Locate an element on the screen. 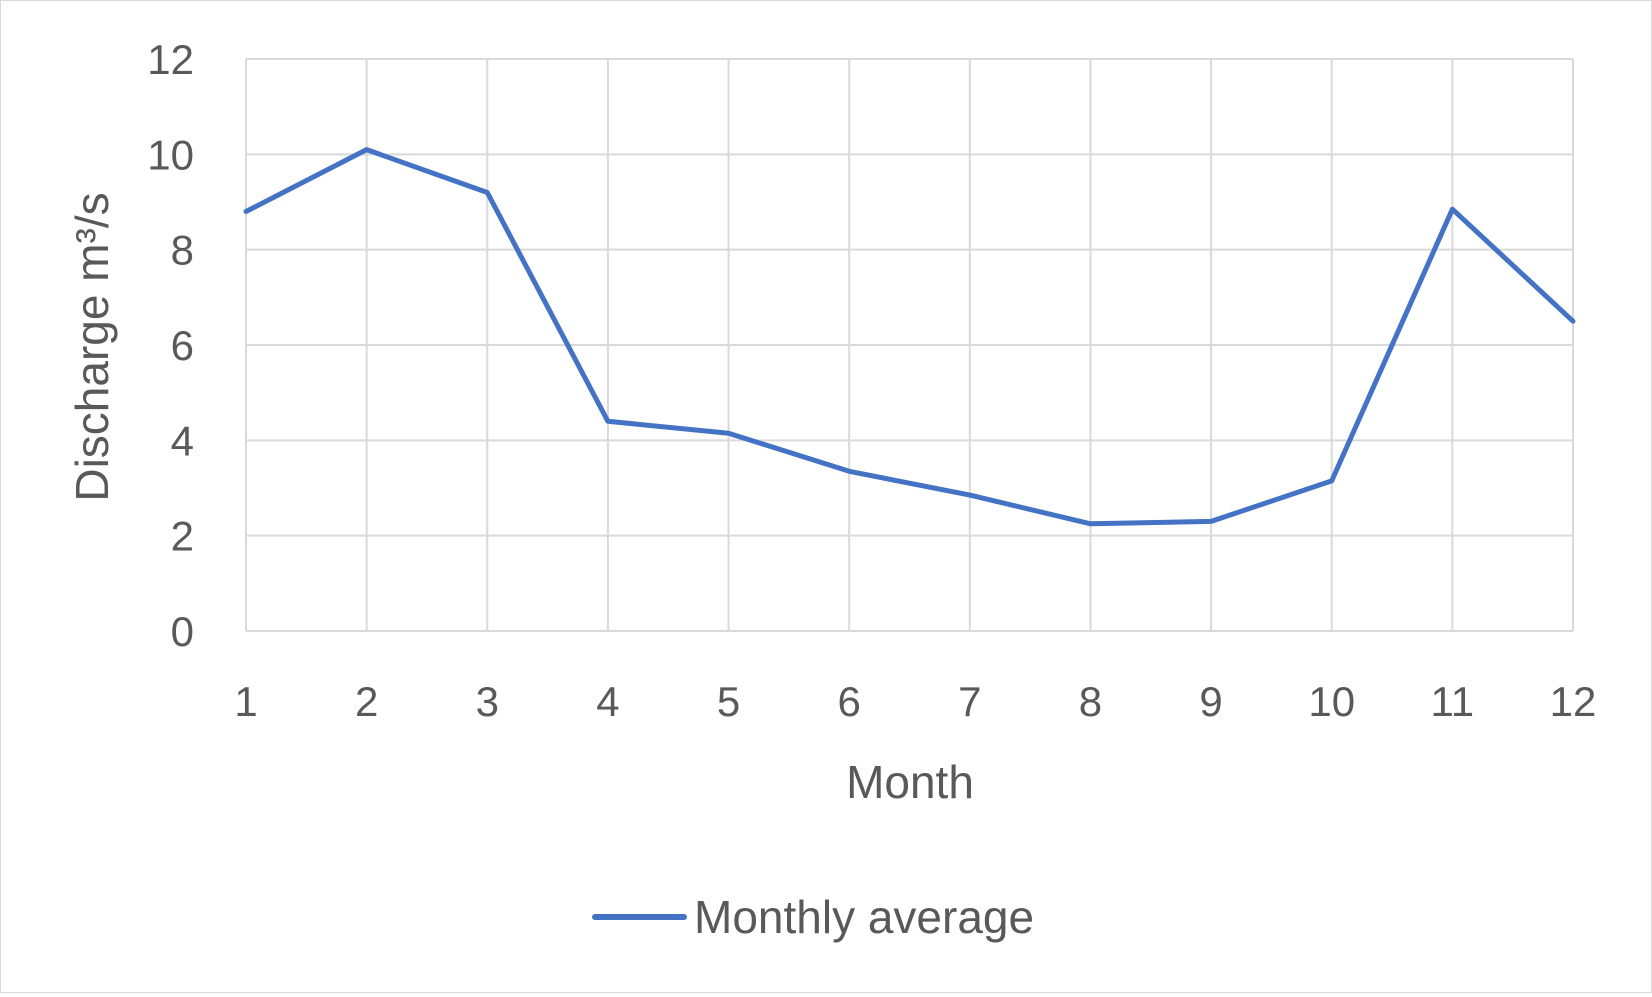 Image resolution: width=1652 pixels, height=997 pixels. x-tick-label: 7 is located at coordinates (969, 701).